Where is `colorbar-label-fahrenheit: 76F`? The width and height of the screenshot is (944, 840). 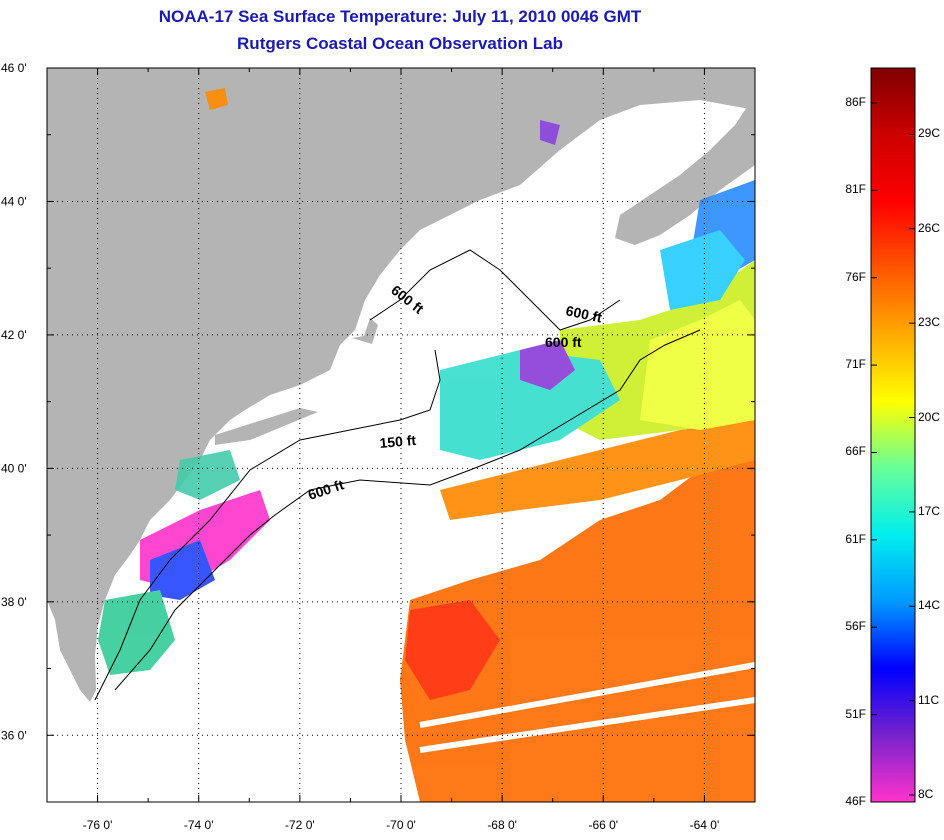 colorbar-label-fahrenheit: 76F is located at coordinates (855, 276).